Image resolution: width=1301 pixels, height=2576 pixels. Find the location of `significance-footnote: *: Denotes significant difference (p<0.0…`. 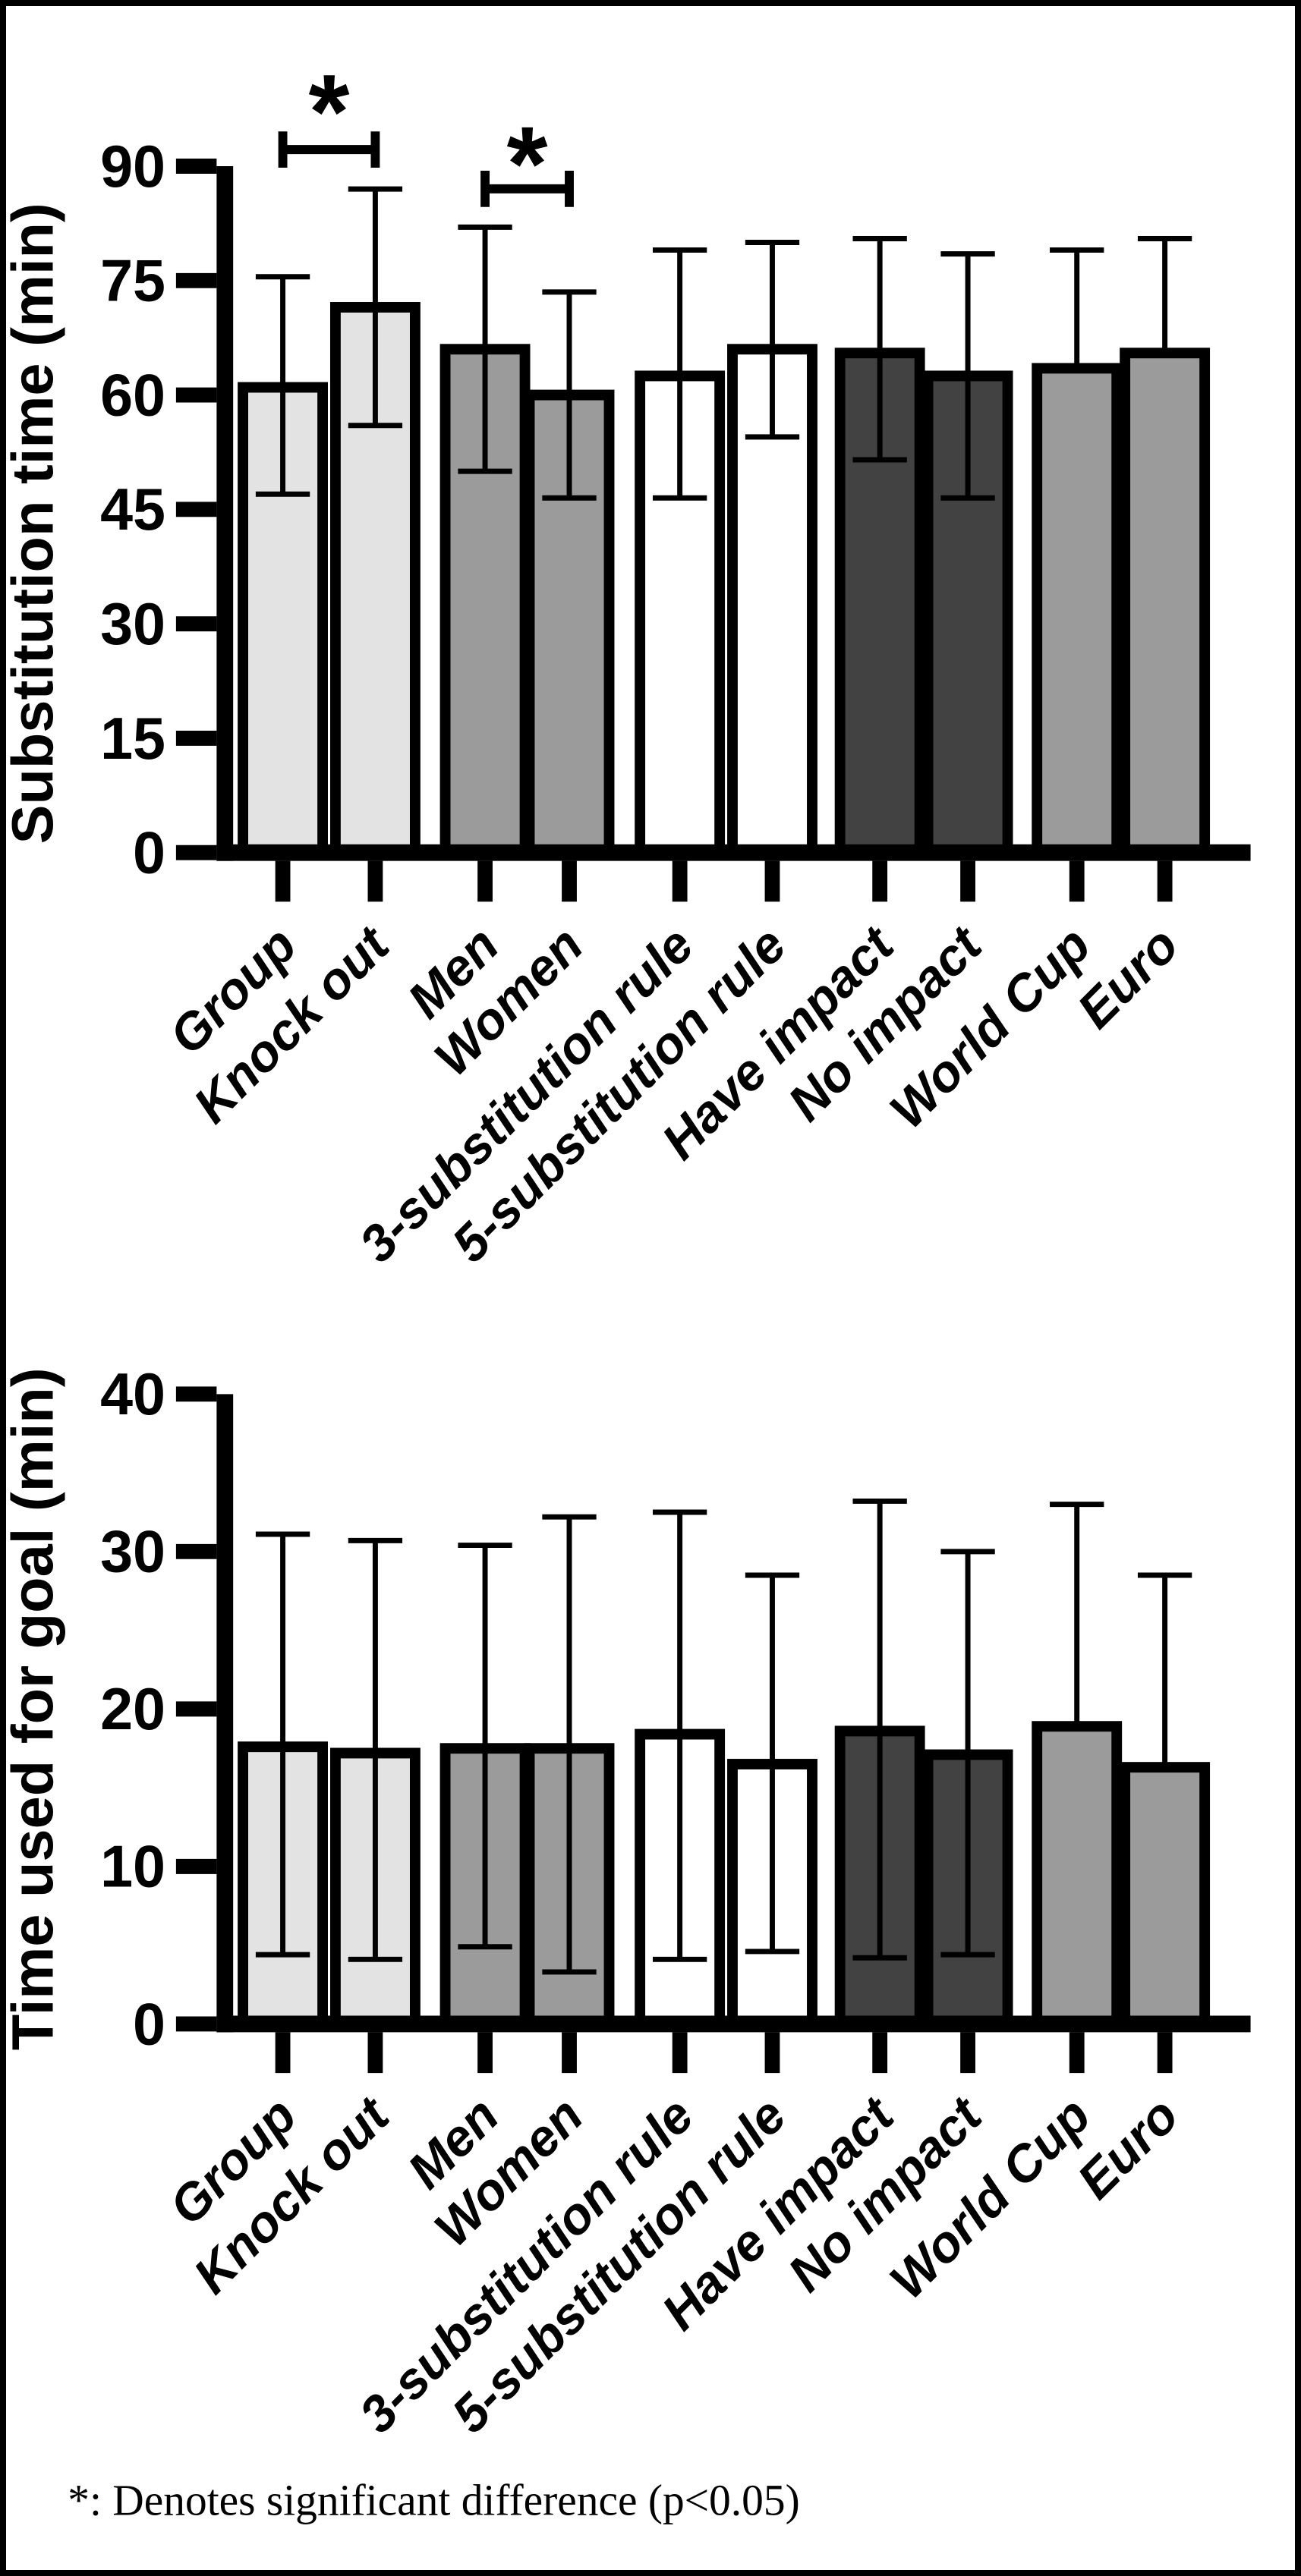

significance-footnote: *: Denotes significant difference (p<0.0… is located at coordinates (433, 2500).